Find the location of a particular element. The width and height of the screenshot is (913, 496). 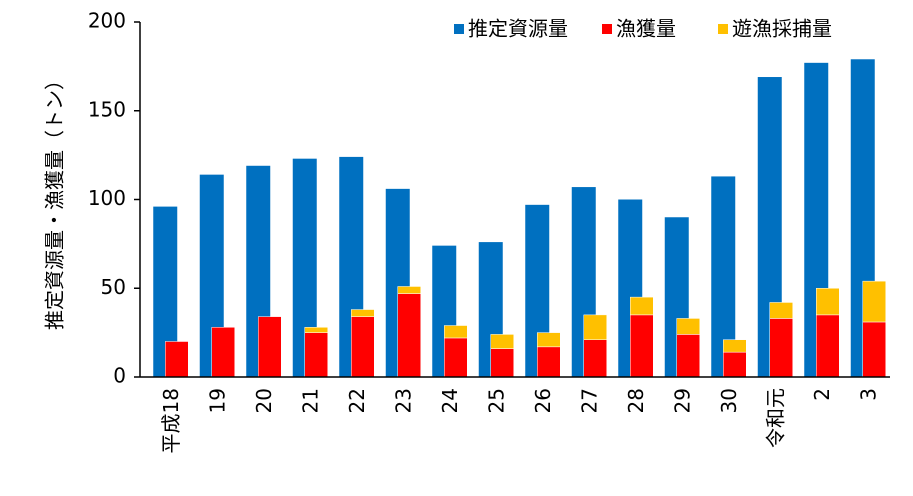

x-tick-label: 28 is located at coordinates (636, 400).